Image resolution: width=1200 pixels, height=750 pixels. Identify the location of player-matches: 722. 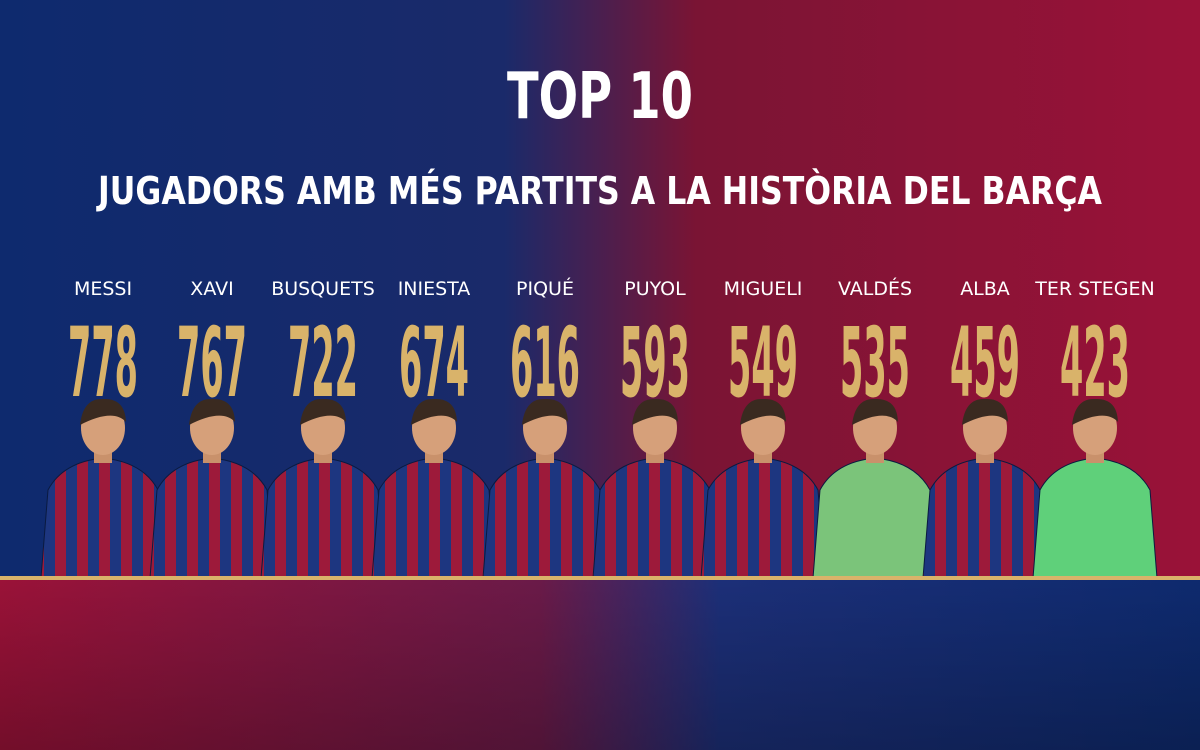
(323, 363).